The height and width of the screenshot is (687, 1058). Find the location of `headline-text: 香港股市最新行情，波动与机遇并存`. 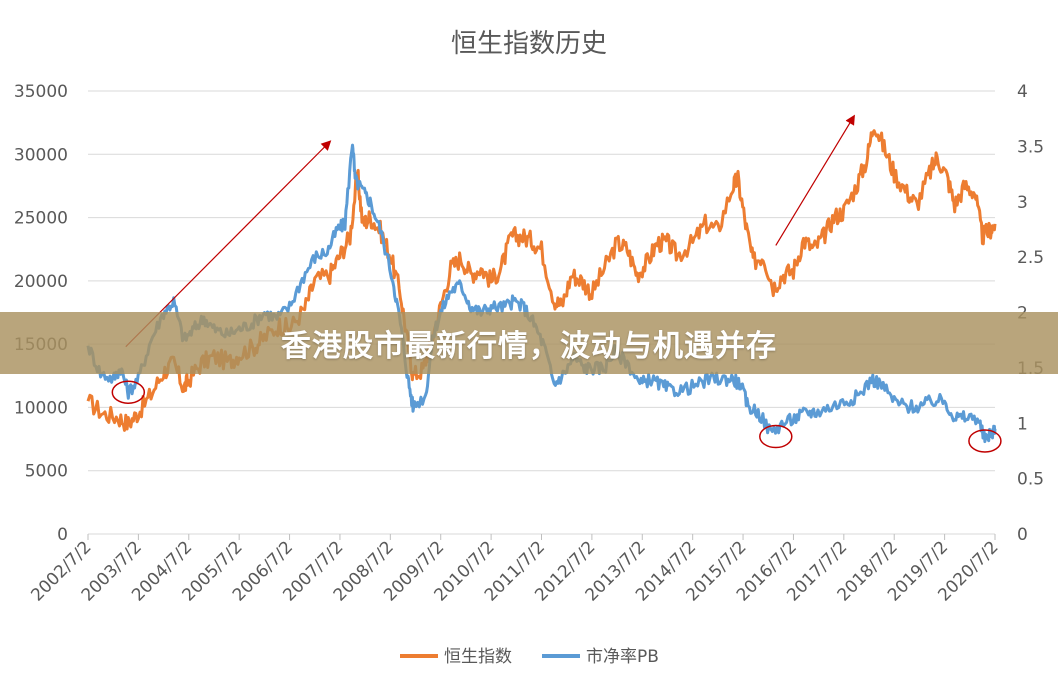

headline-text: 香港股市最新行情，波动与机遇并存 is located at coordinates (529, 346).